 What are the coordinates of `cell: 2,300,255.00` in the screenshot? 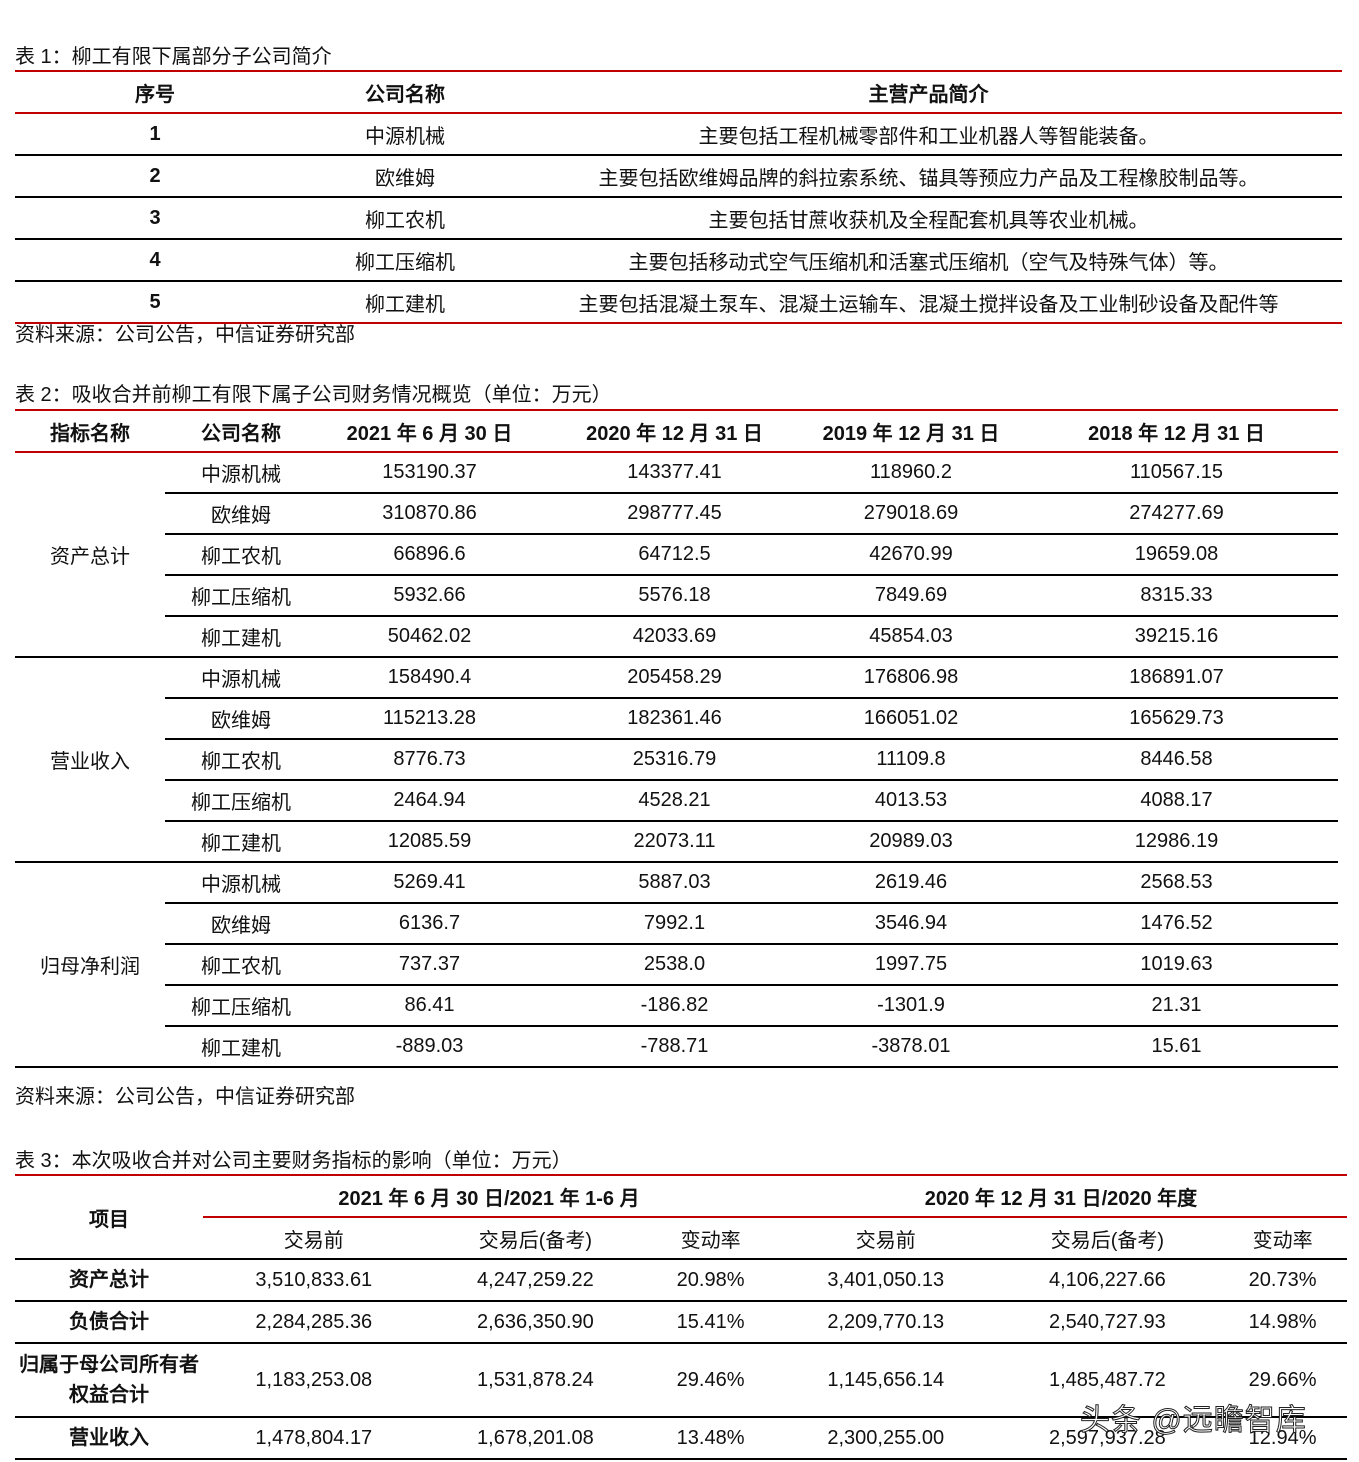 It's located at (886, 1437).